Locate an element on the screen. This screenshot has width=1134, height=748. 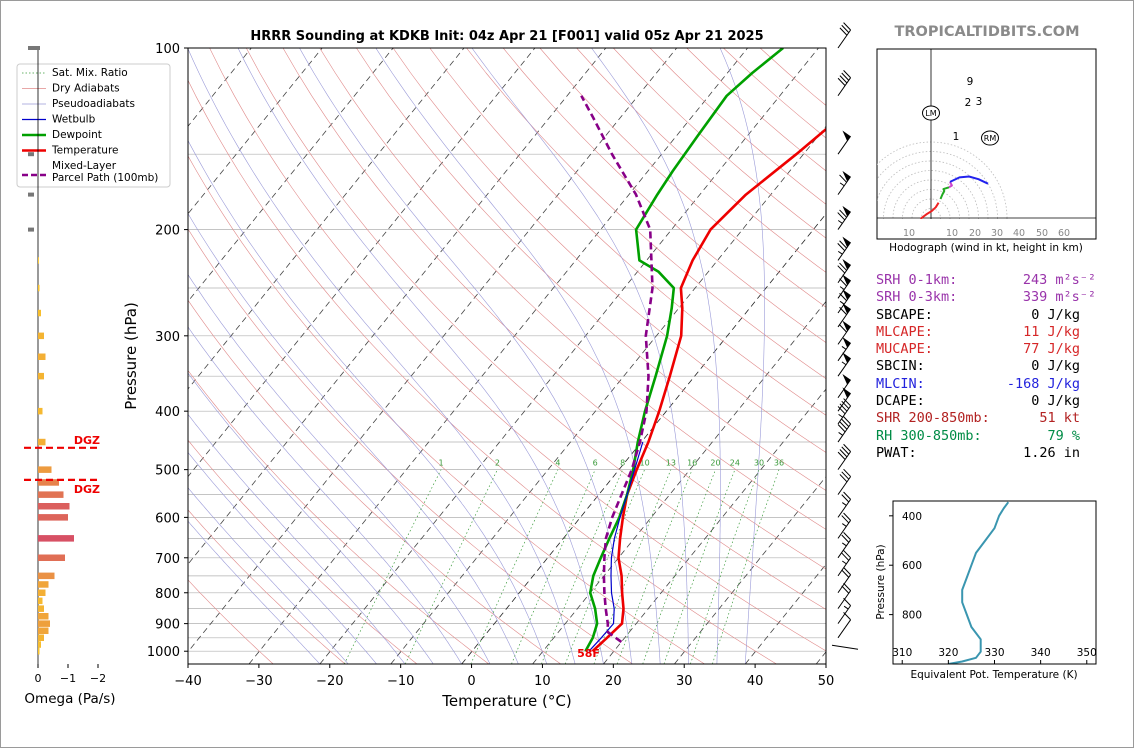
theta-x-tick-label: 340 is located at coordinates (1041, 653).